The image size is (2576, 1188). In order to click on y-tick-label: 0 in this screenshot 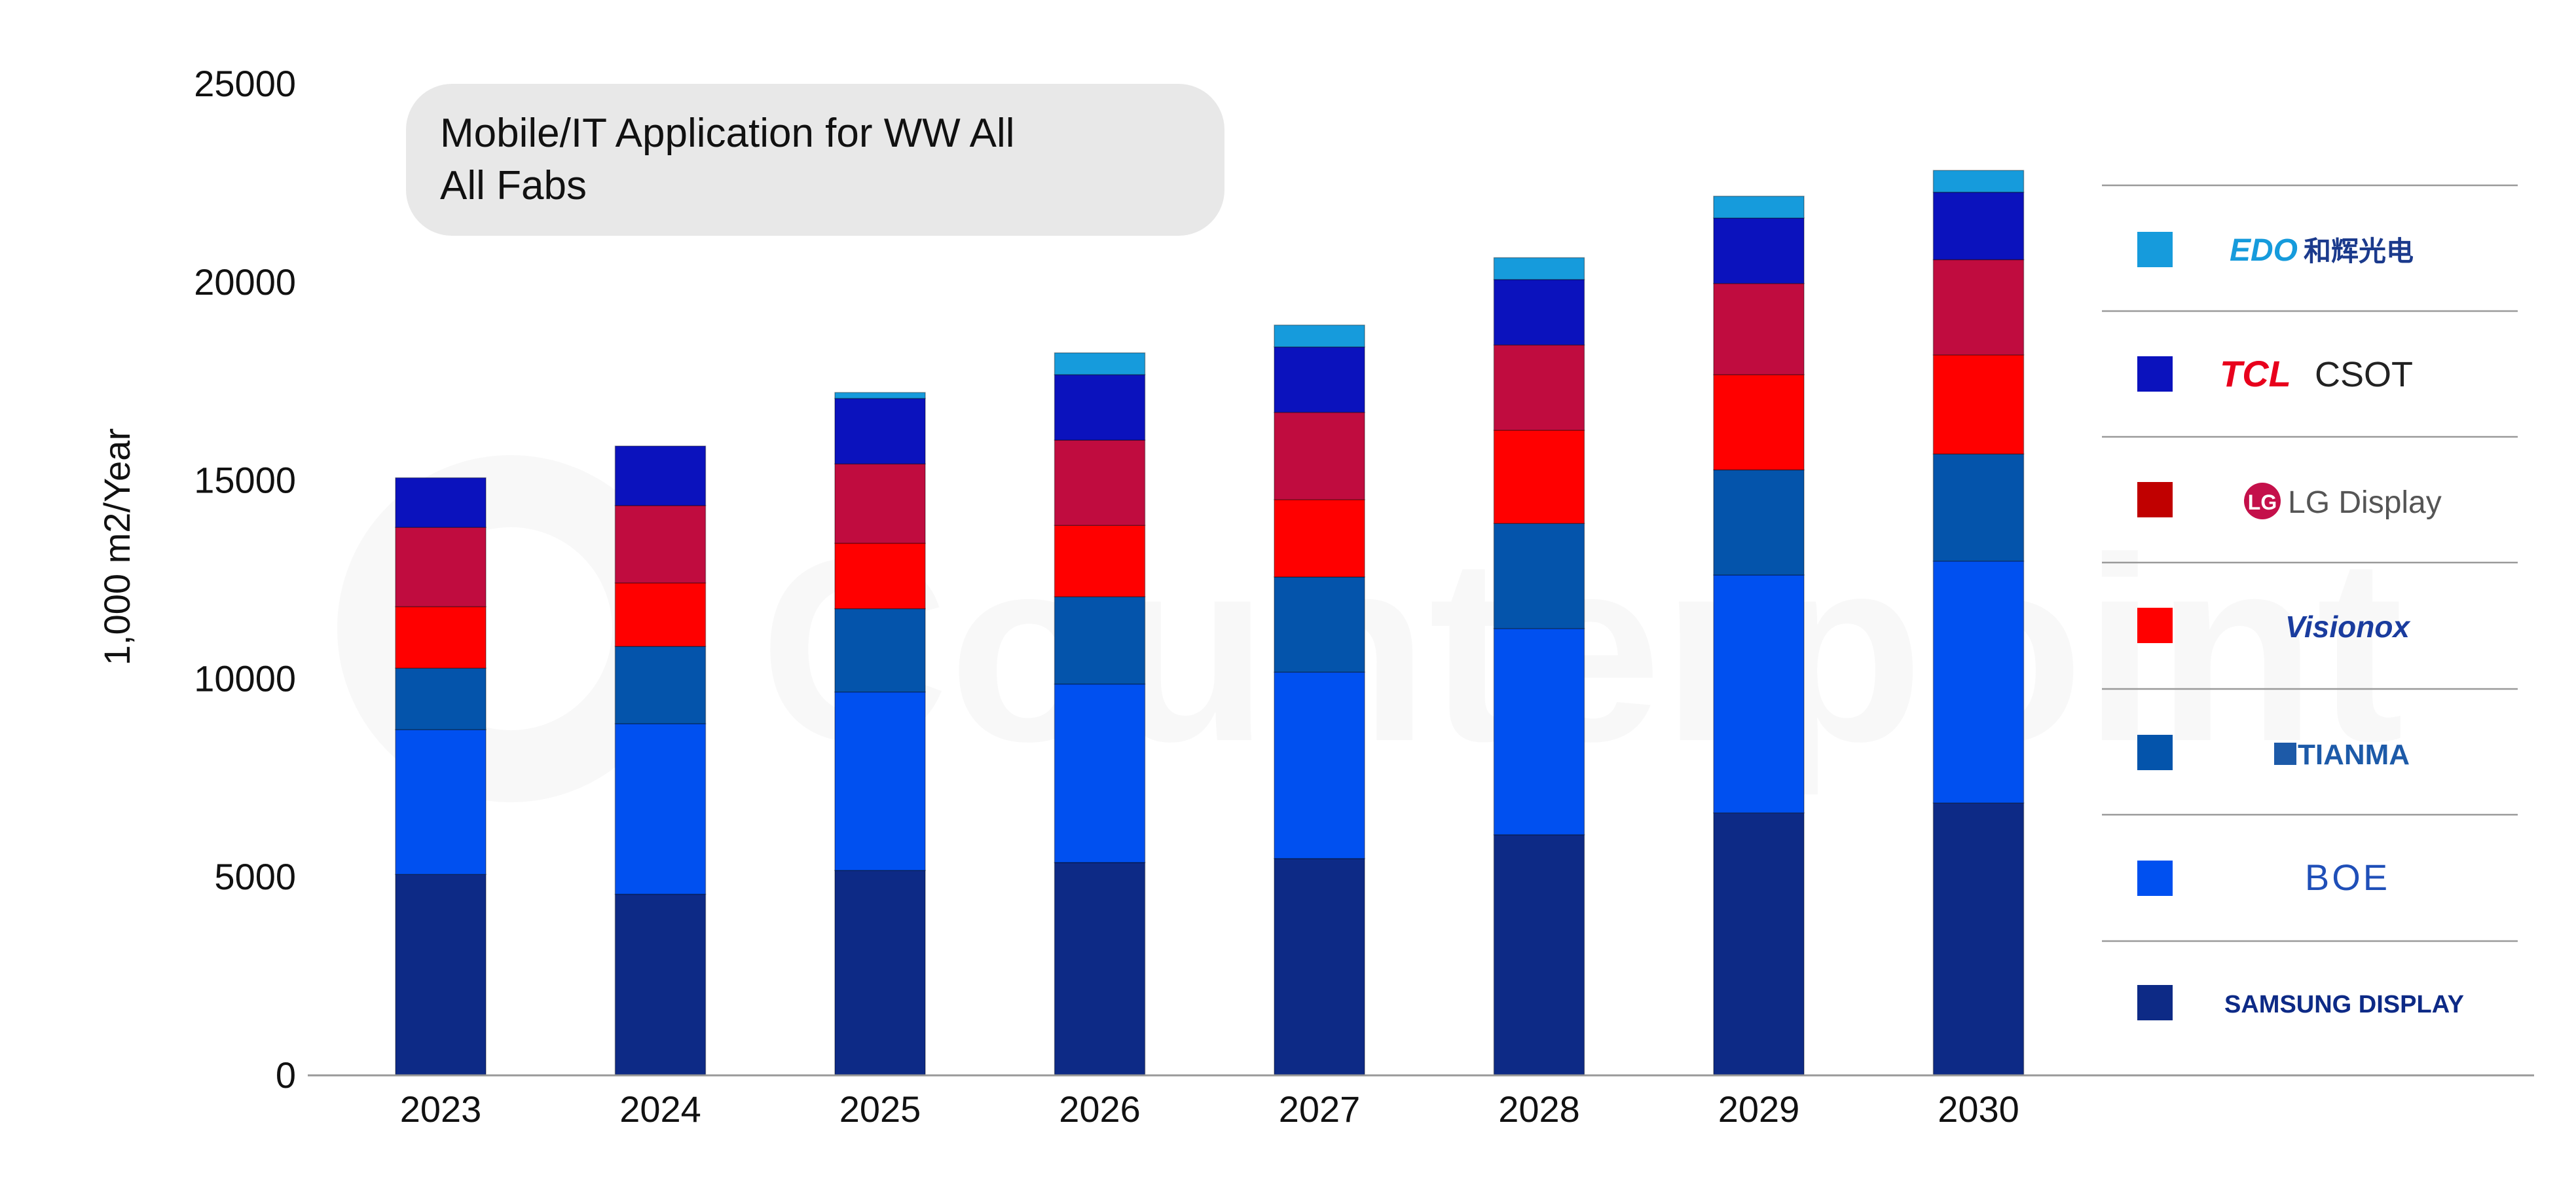, I will do `click(286, 1075)`.